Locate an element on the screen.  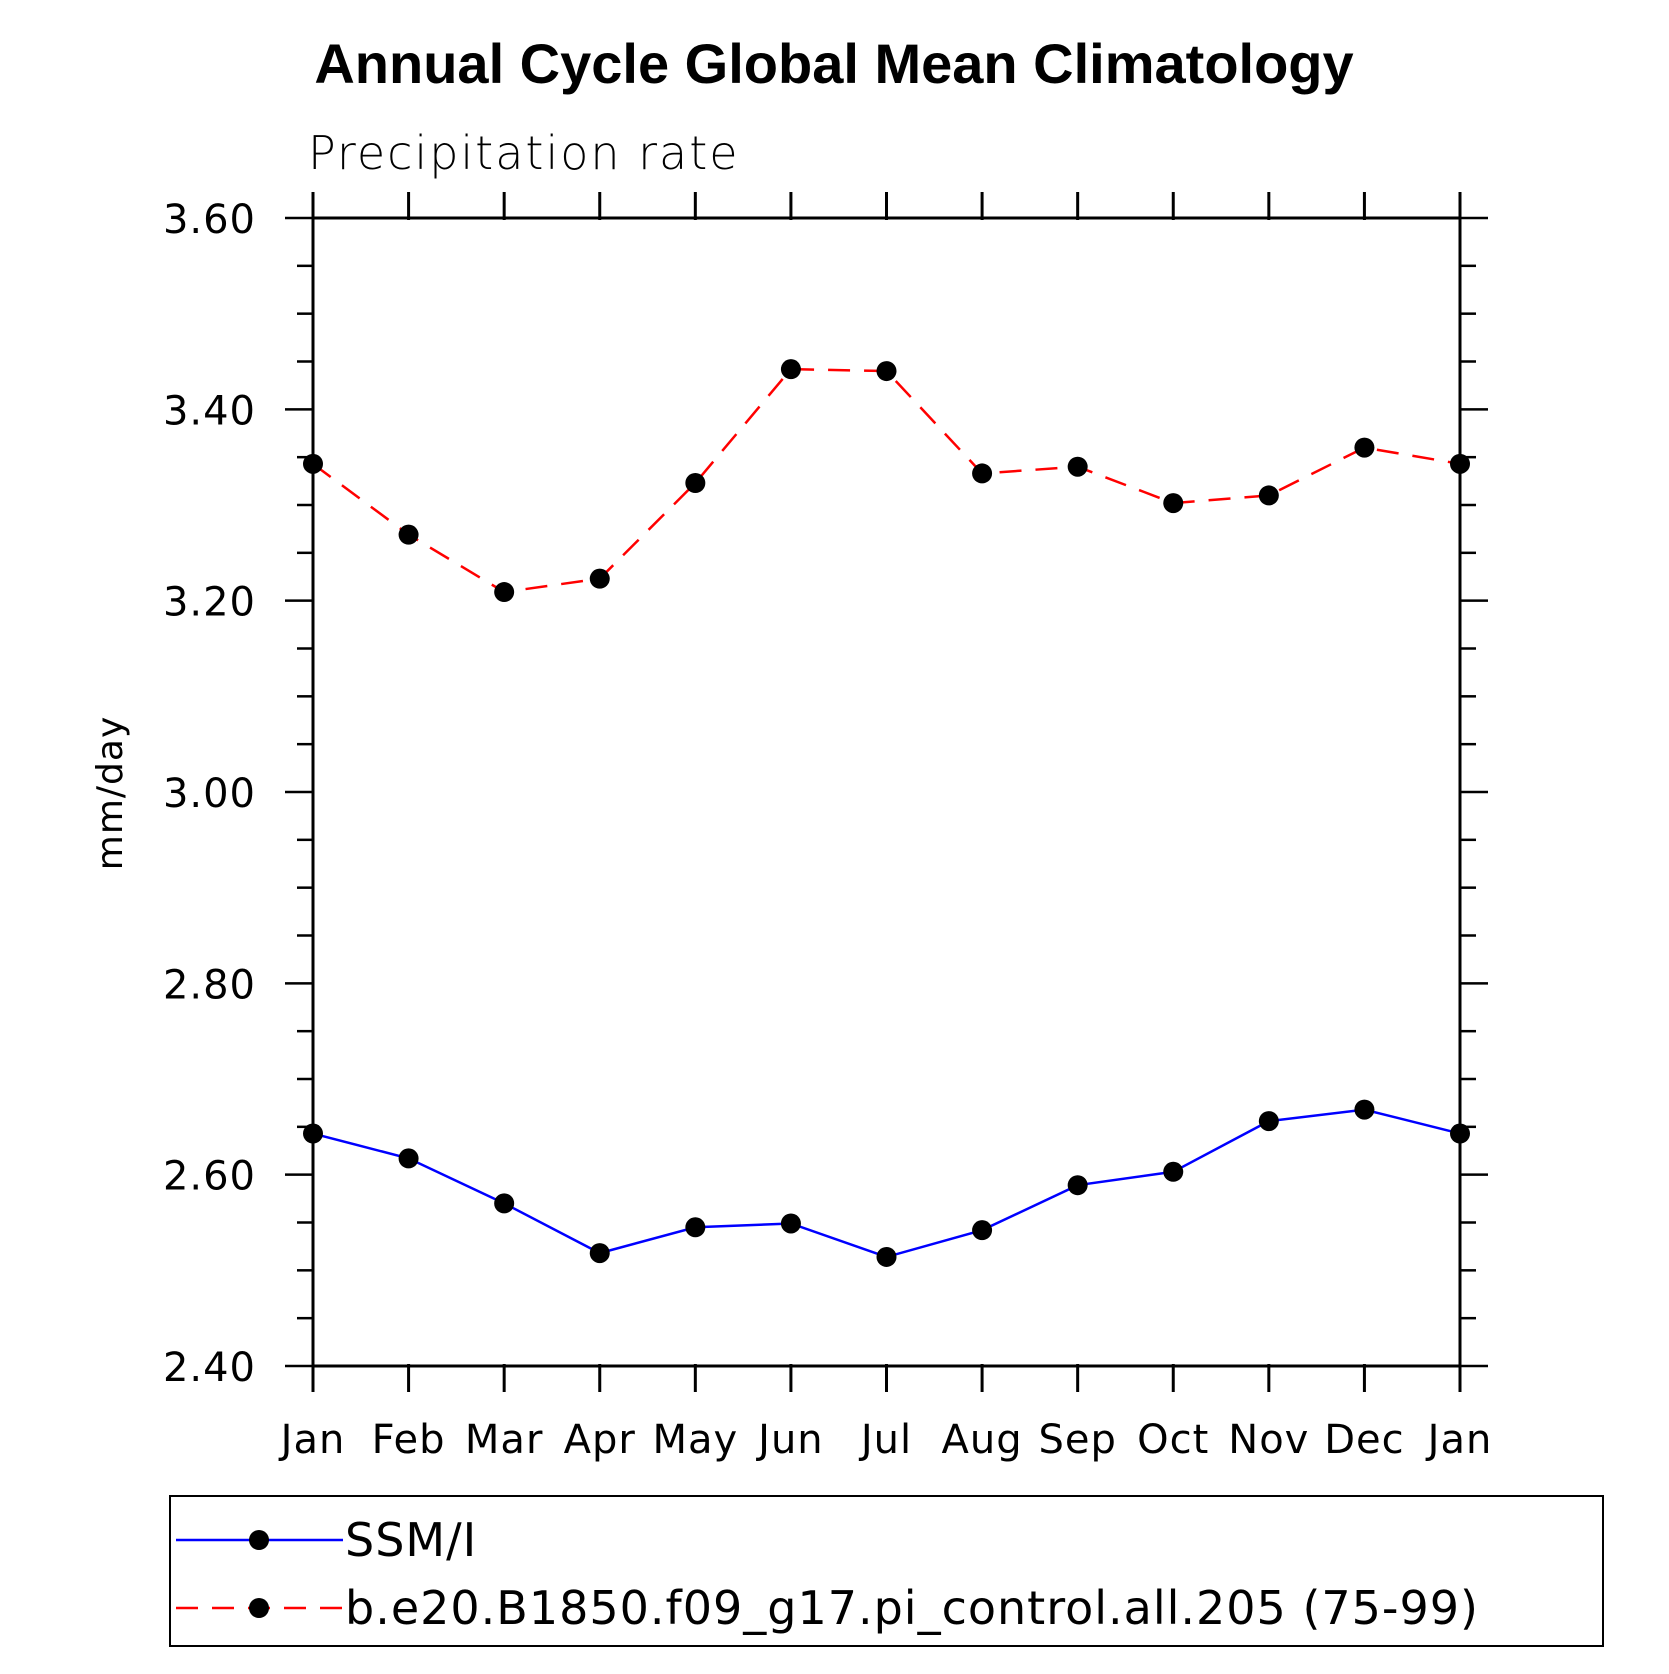
x-tick-label: Sep is located at coordinates (1077, 1440).